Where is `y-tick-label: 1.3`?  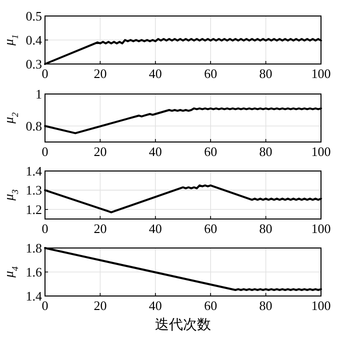
y-tick-label: 1.3 is located at coordinates (34, 190).